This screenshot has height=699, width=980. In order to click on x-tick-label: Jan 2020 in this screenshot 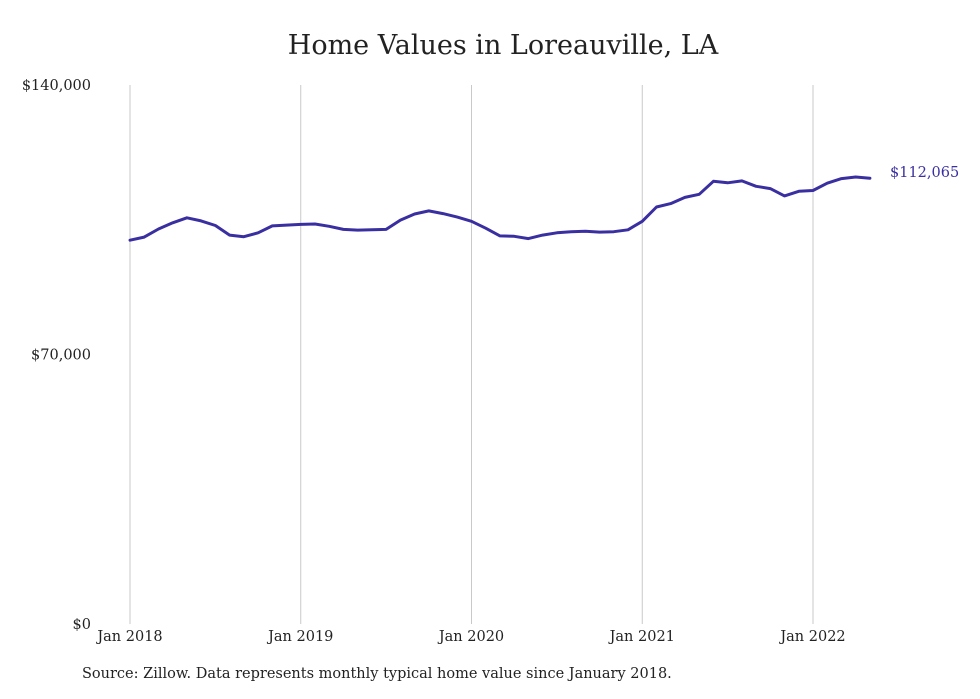, I will do `click(470, 637)`.